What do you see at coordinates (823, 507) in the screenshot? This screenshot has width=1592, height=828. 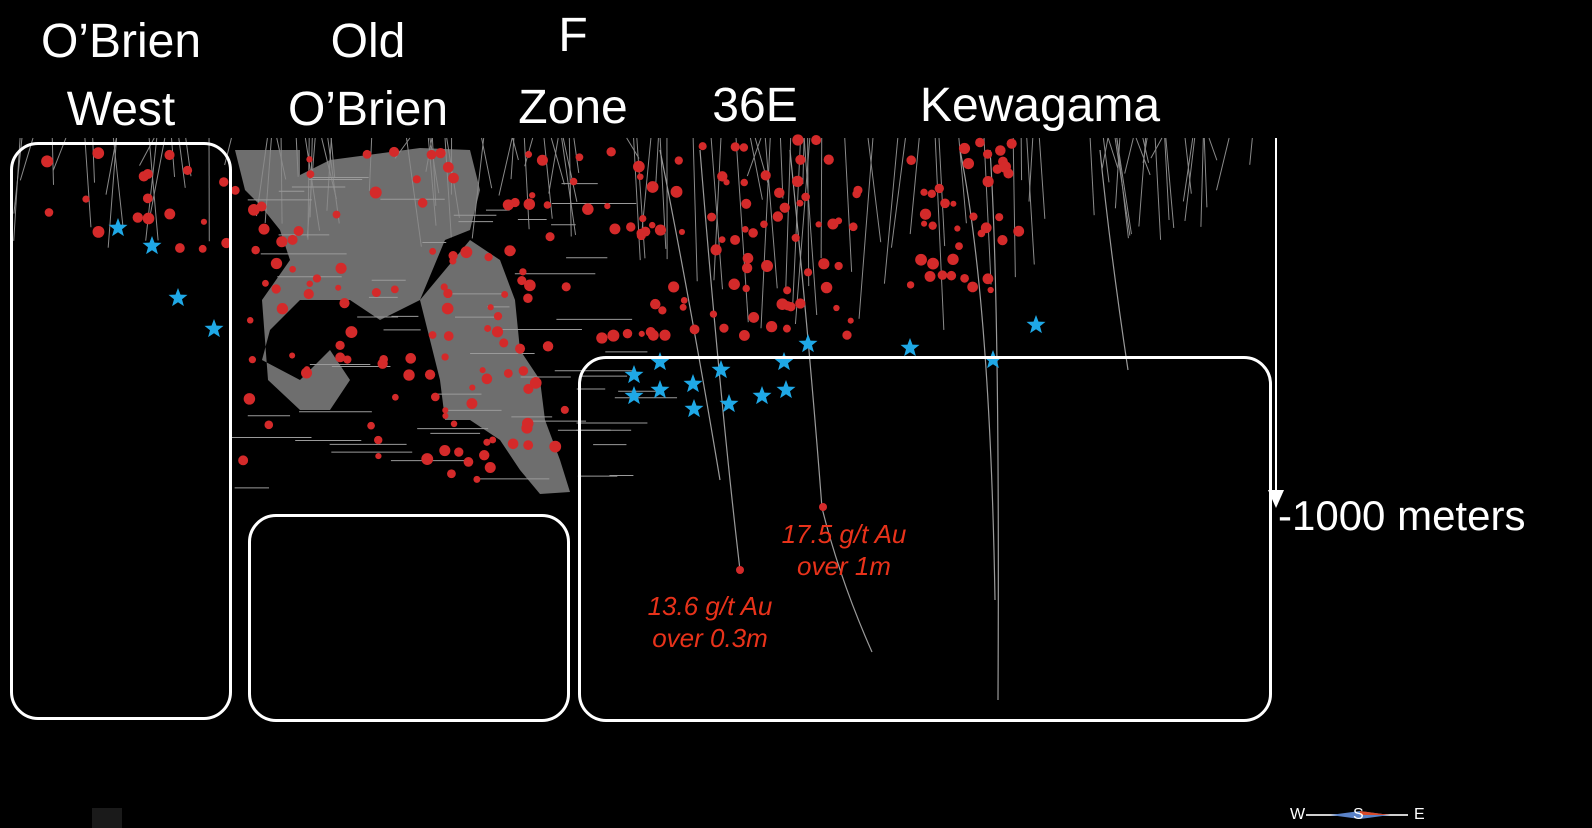 I see `intercept-17-5-point` at bounding box center [823, 507].